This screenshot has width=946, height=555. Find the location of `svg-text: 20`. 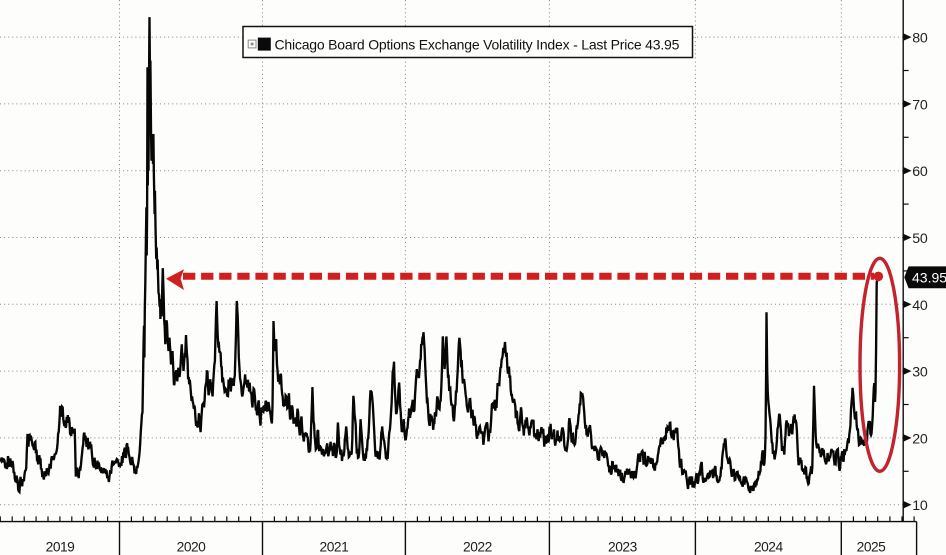

svg-text: 20 is located at coordinates (920, 439).